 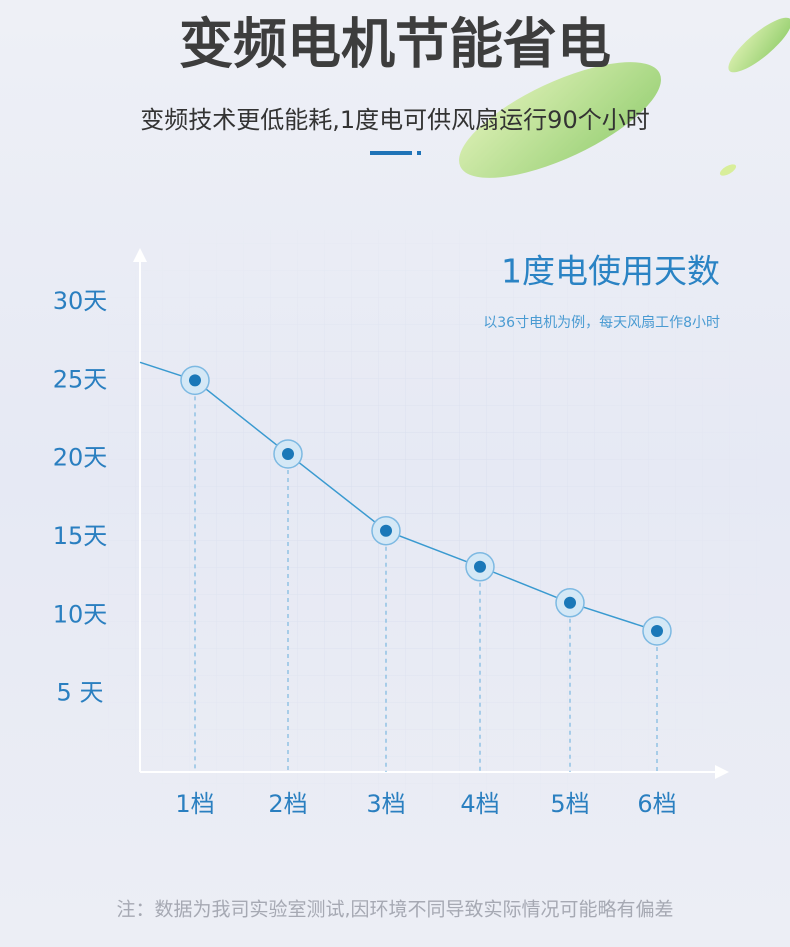 What do you see at coordinates (194, 804) in the screenshot?
I see `x-tick-label: 1档` at bounding box center [194, 804].